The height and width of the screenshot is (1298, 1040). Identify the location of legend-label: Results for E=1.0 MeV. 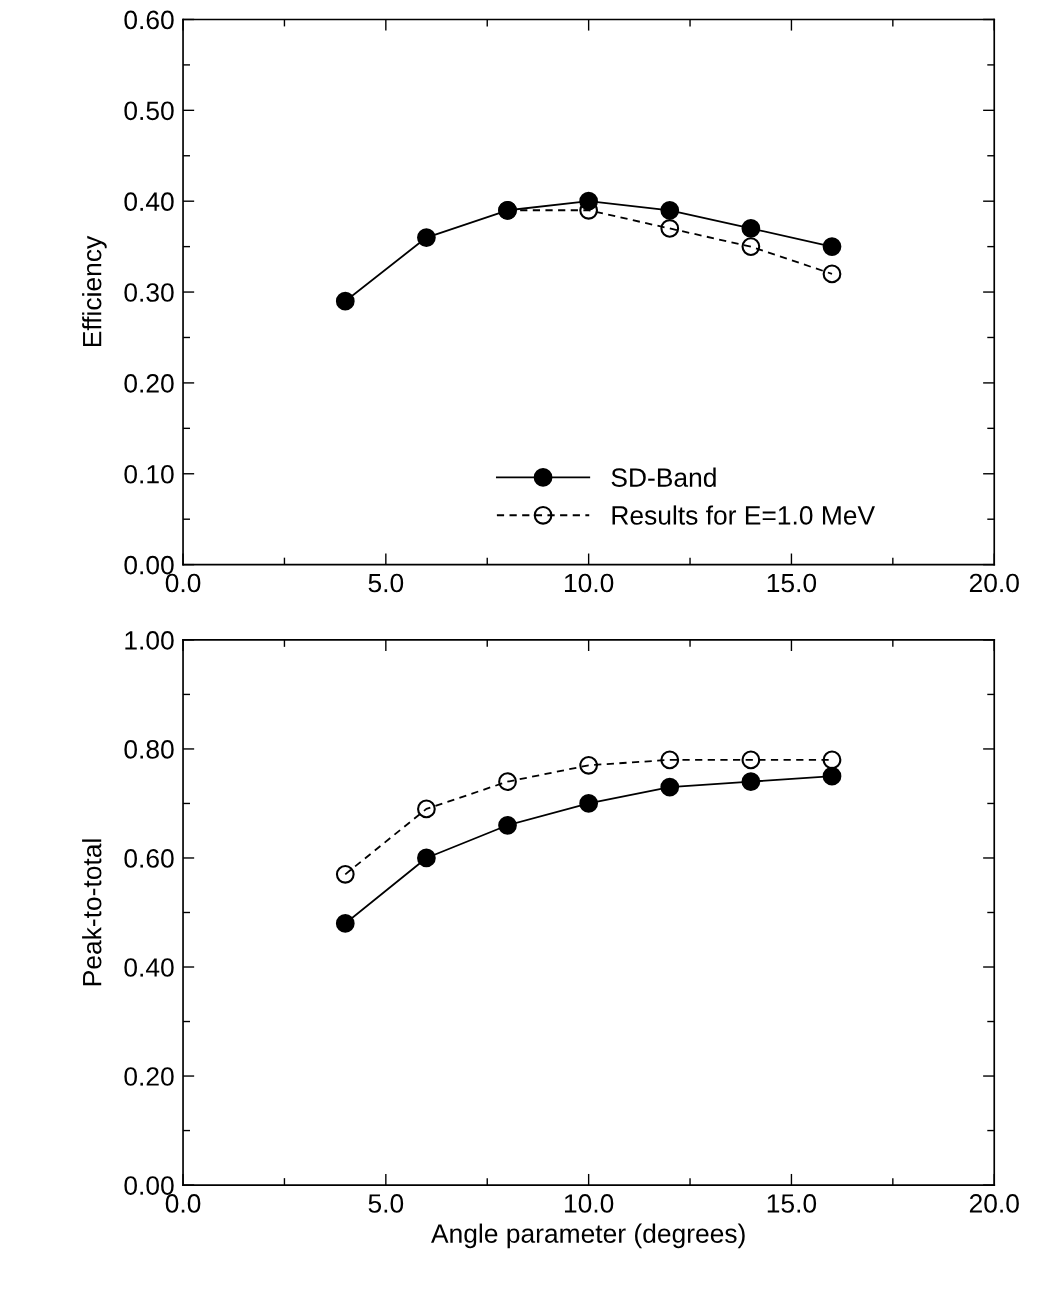
(743, 515).